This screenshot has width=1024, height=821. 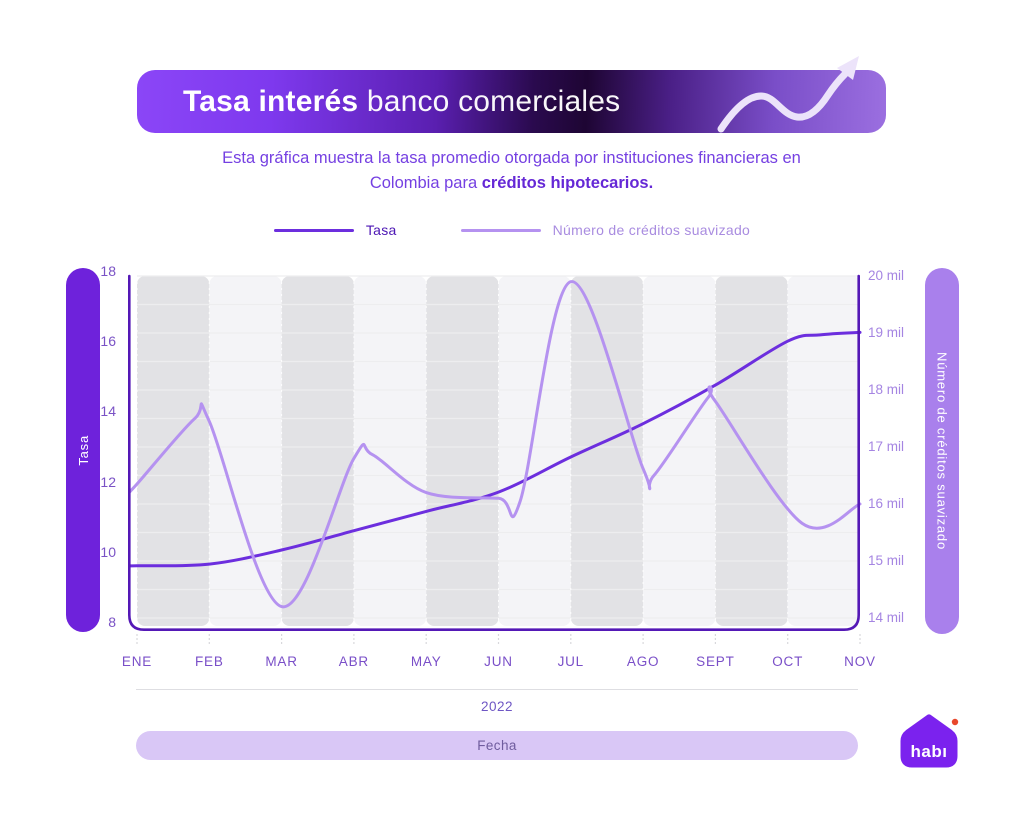 I want to click on left-axis-tick: 12, so click(x=108, y=481).